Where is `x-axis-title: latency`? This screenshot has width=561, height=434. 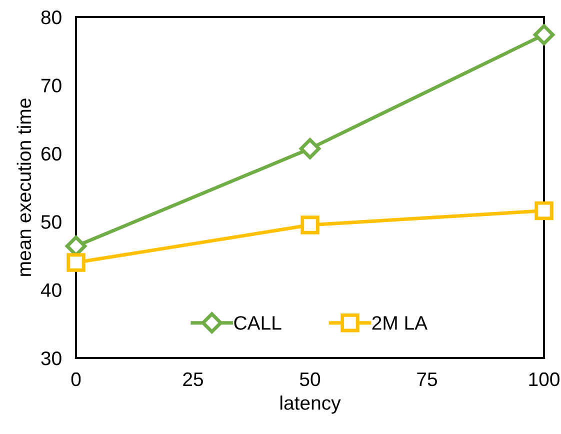 x-axis-title: latency is located at coordinates (310, 405).